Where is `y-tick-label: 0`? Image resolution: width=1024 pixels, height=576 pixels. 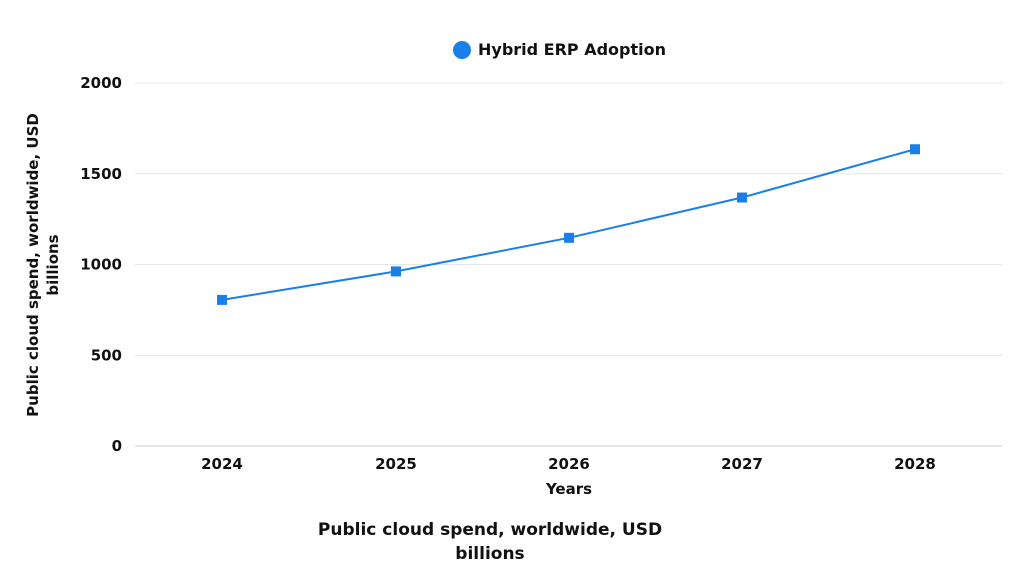
y-tick-label: 0 is located at coordinates (117, 446).